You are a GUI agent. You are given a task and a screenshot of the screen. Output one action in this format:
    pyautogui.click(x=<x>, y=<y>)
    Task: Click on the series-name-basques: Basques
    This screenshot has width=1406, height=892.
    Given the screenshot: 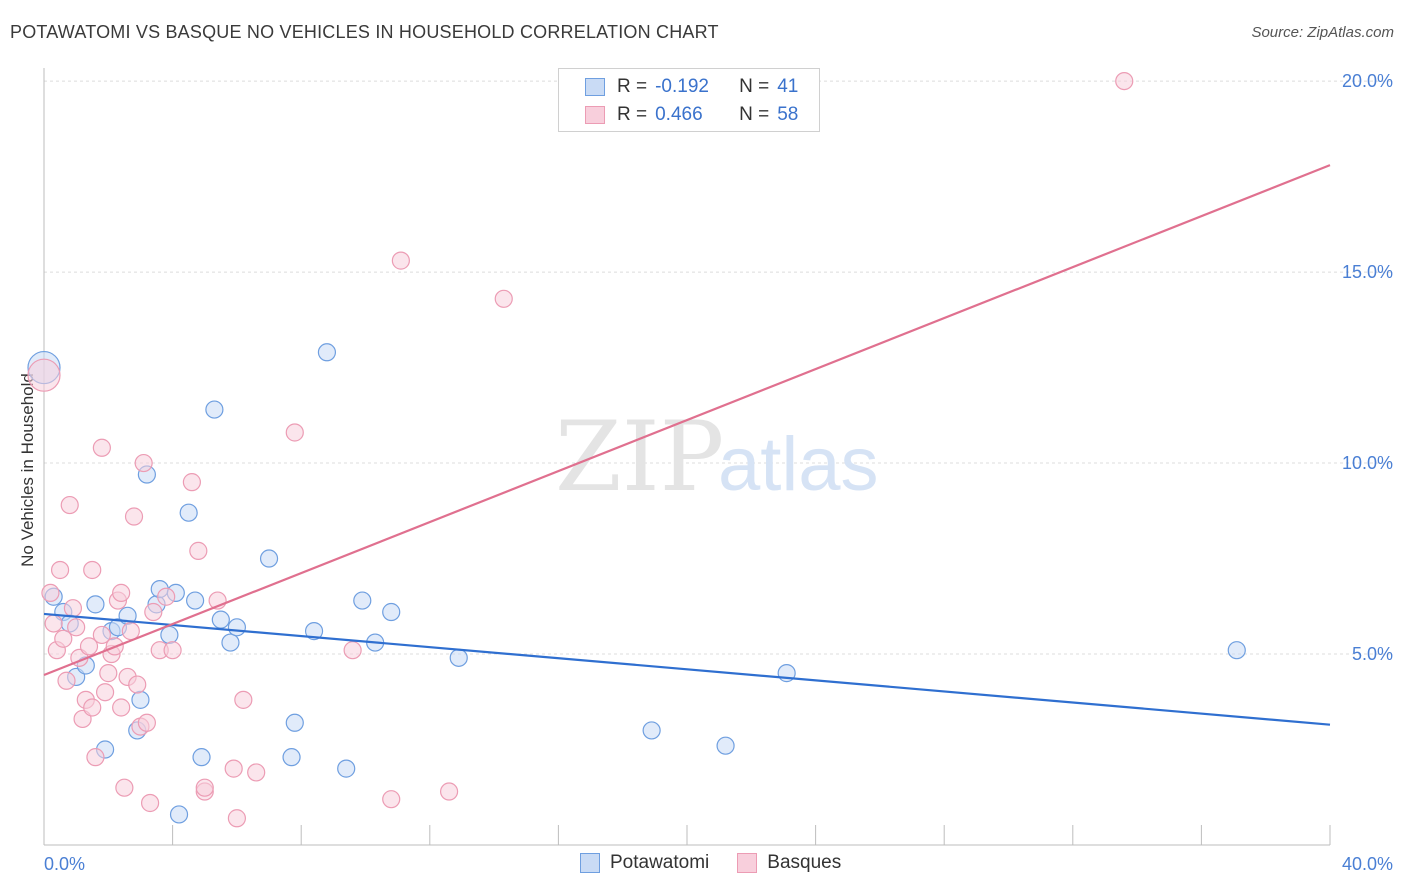 What is the action you would take?
    pyautogui.click(x=804, y=862)
    